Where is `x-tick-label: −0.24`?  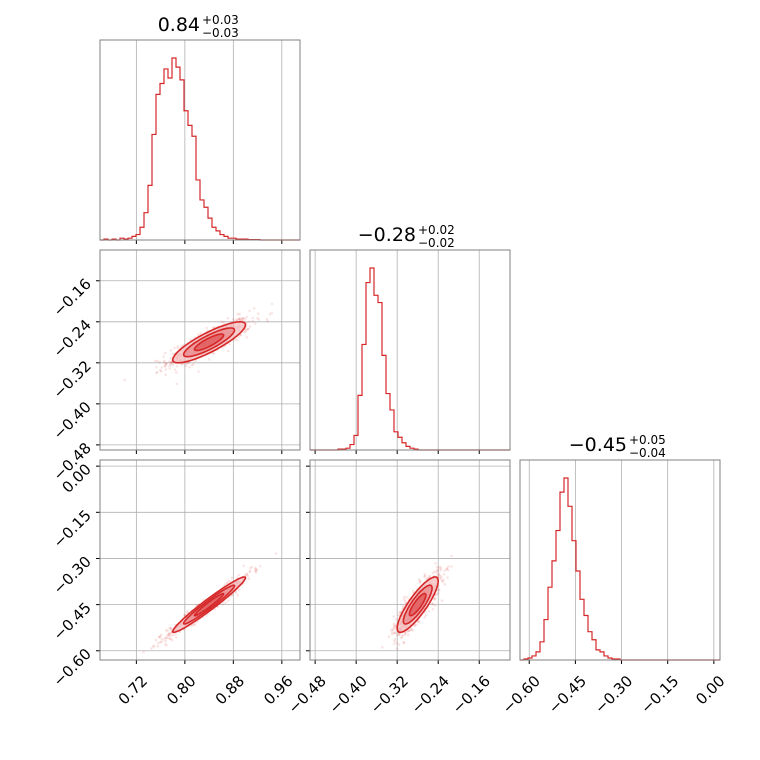
x-tick-label: −0.24 is located at coordinates (430, 694).